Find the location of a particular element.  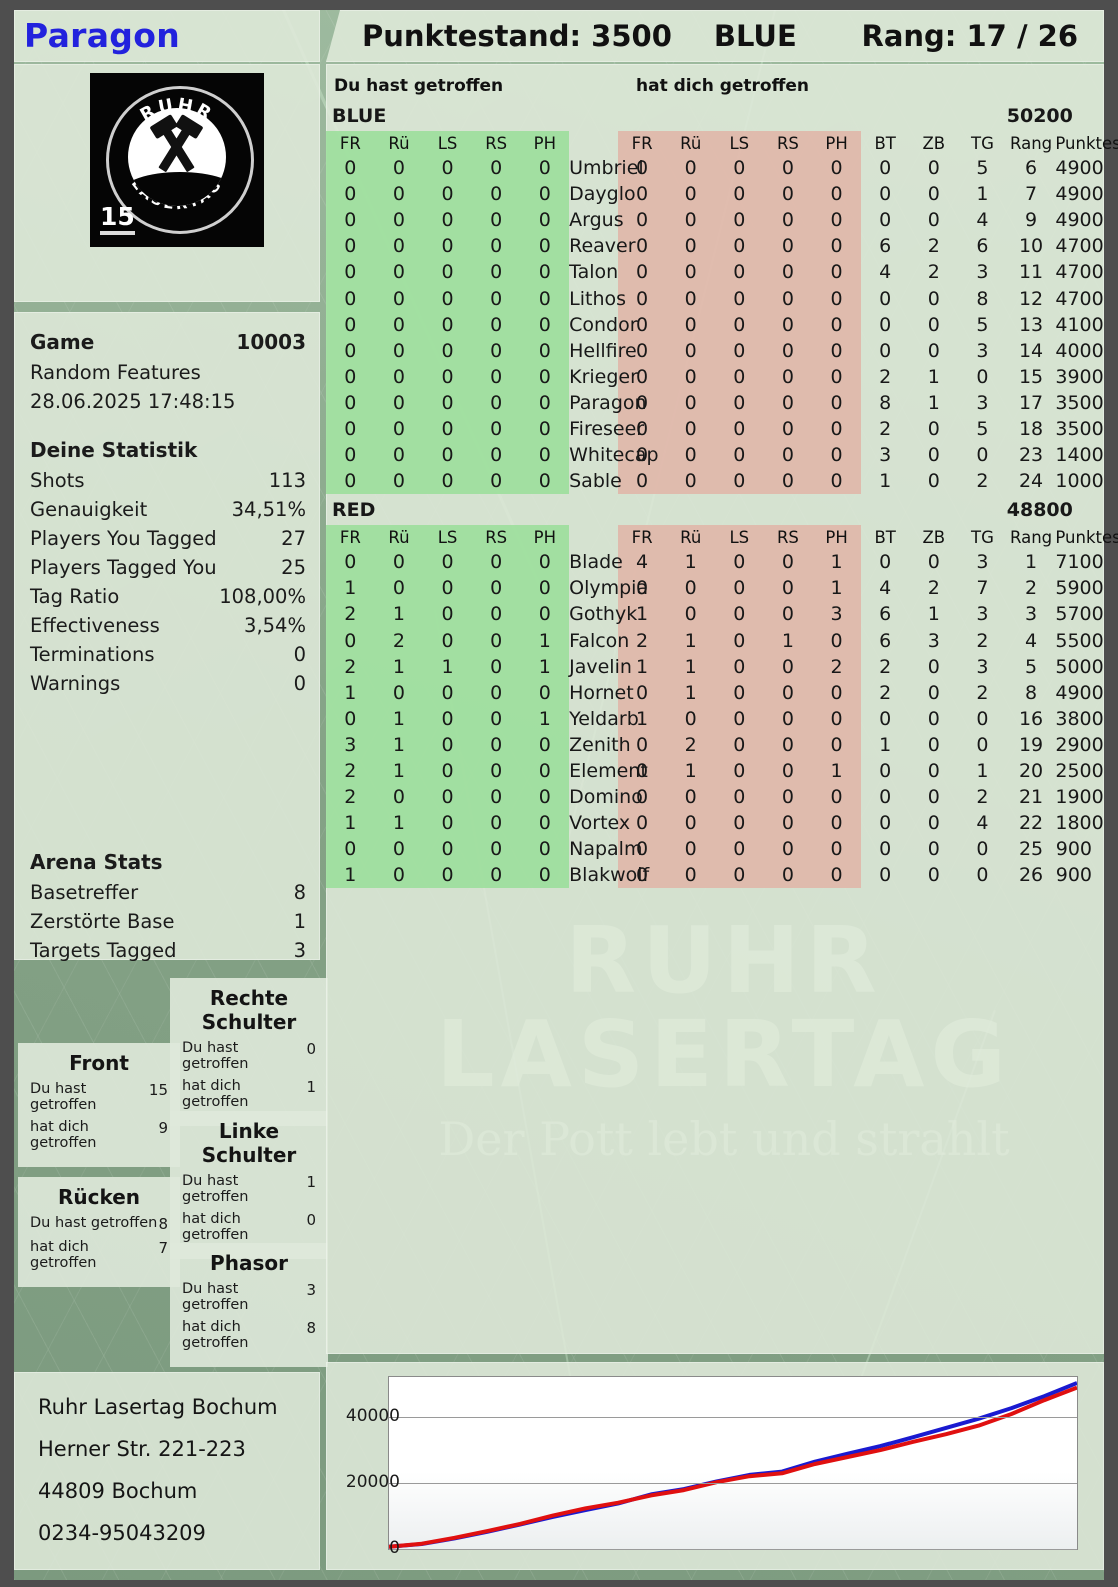

table-row: 2 1 0 0 0 Gothyk 1 0 0 0 3 6 1 3 3 5700 is located at coordinates (715, 614).